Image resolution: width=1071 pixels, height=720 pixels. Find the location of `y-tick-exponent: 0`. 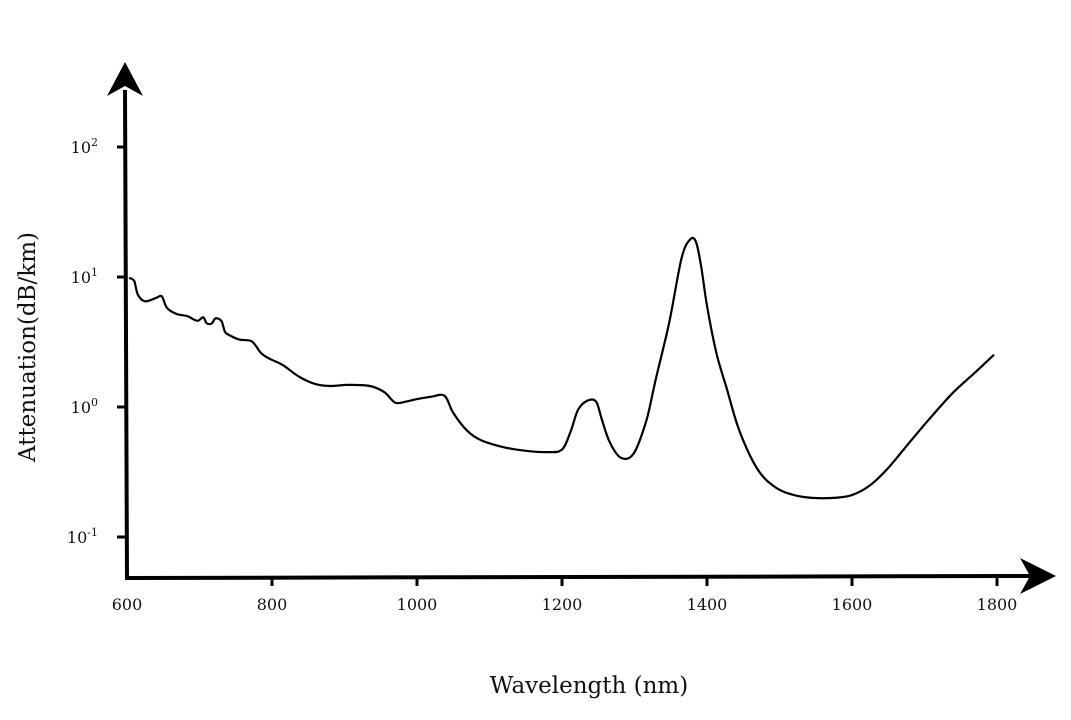

y-tick-exponent: 0 is located at coordinates (94, 402).